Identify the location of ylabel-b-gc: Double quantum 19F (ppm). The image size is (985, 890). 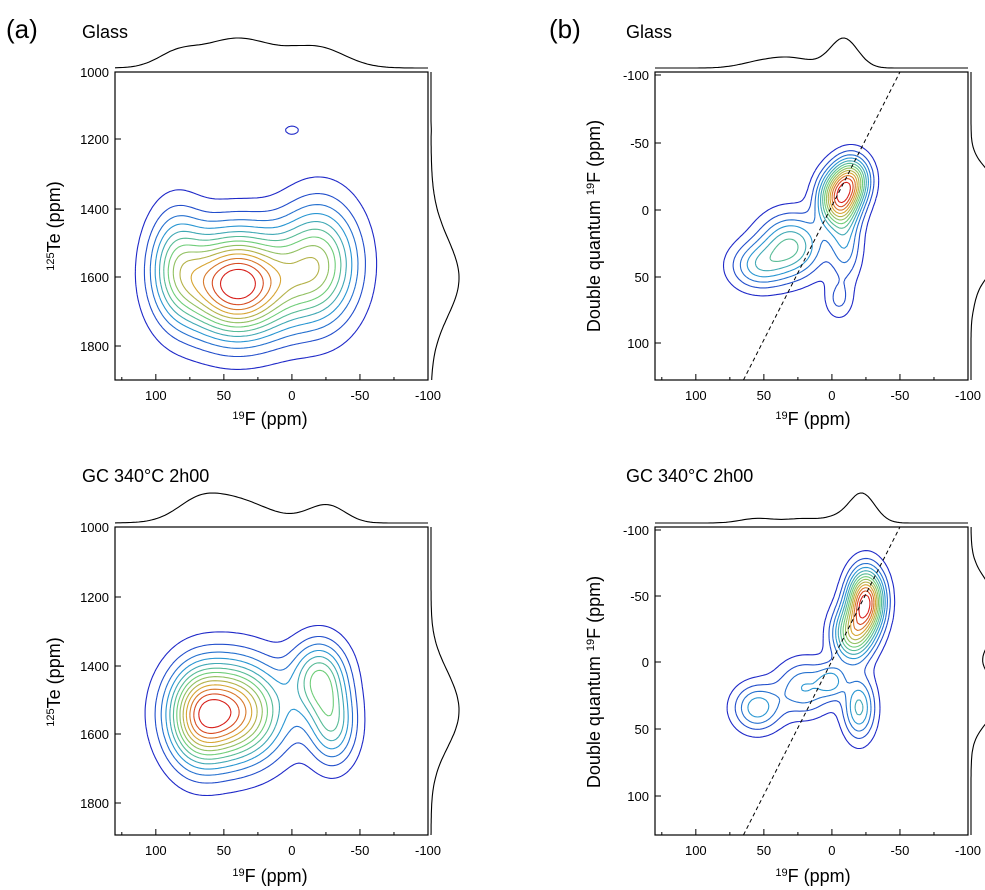
(594, 682).